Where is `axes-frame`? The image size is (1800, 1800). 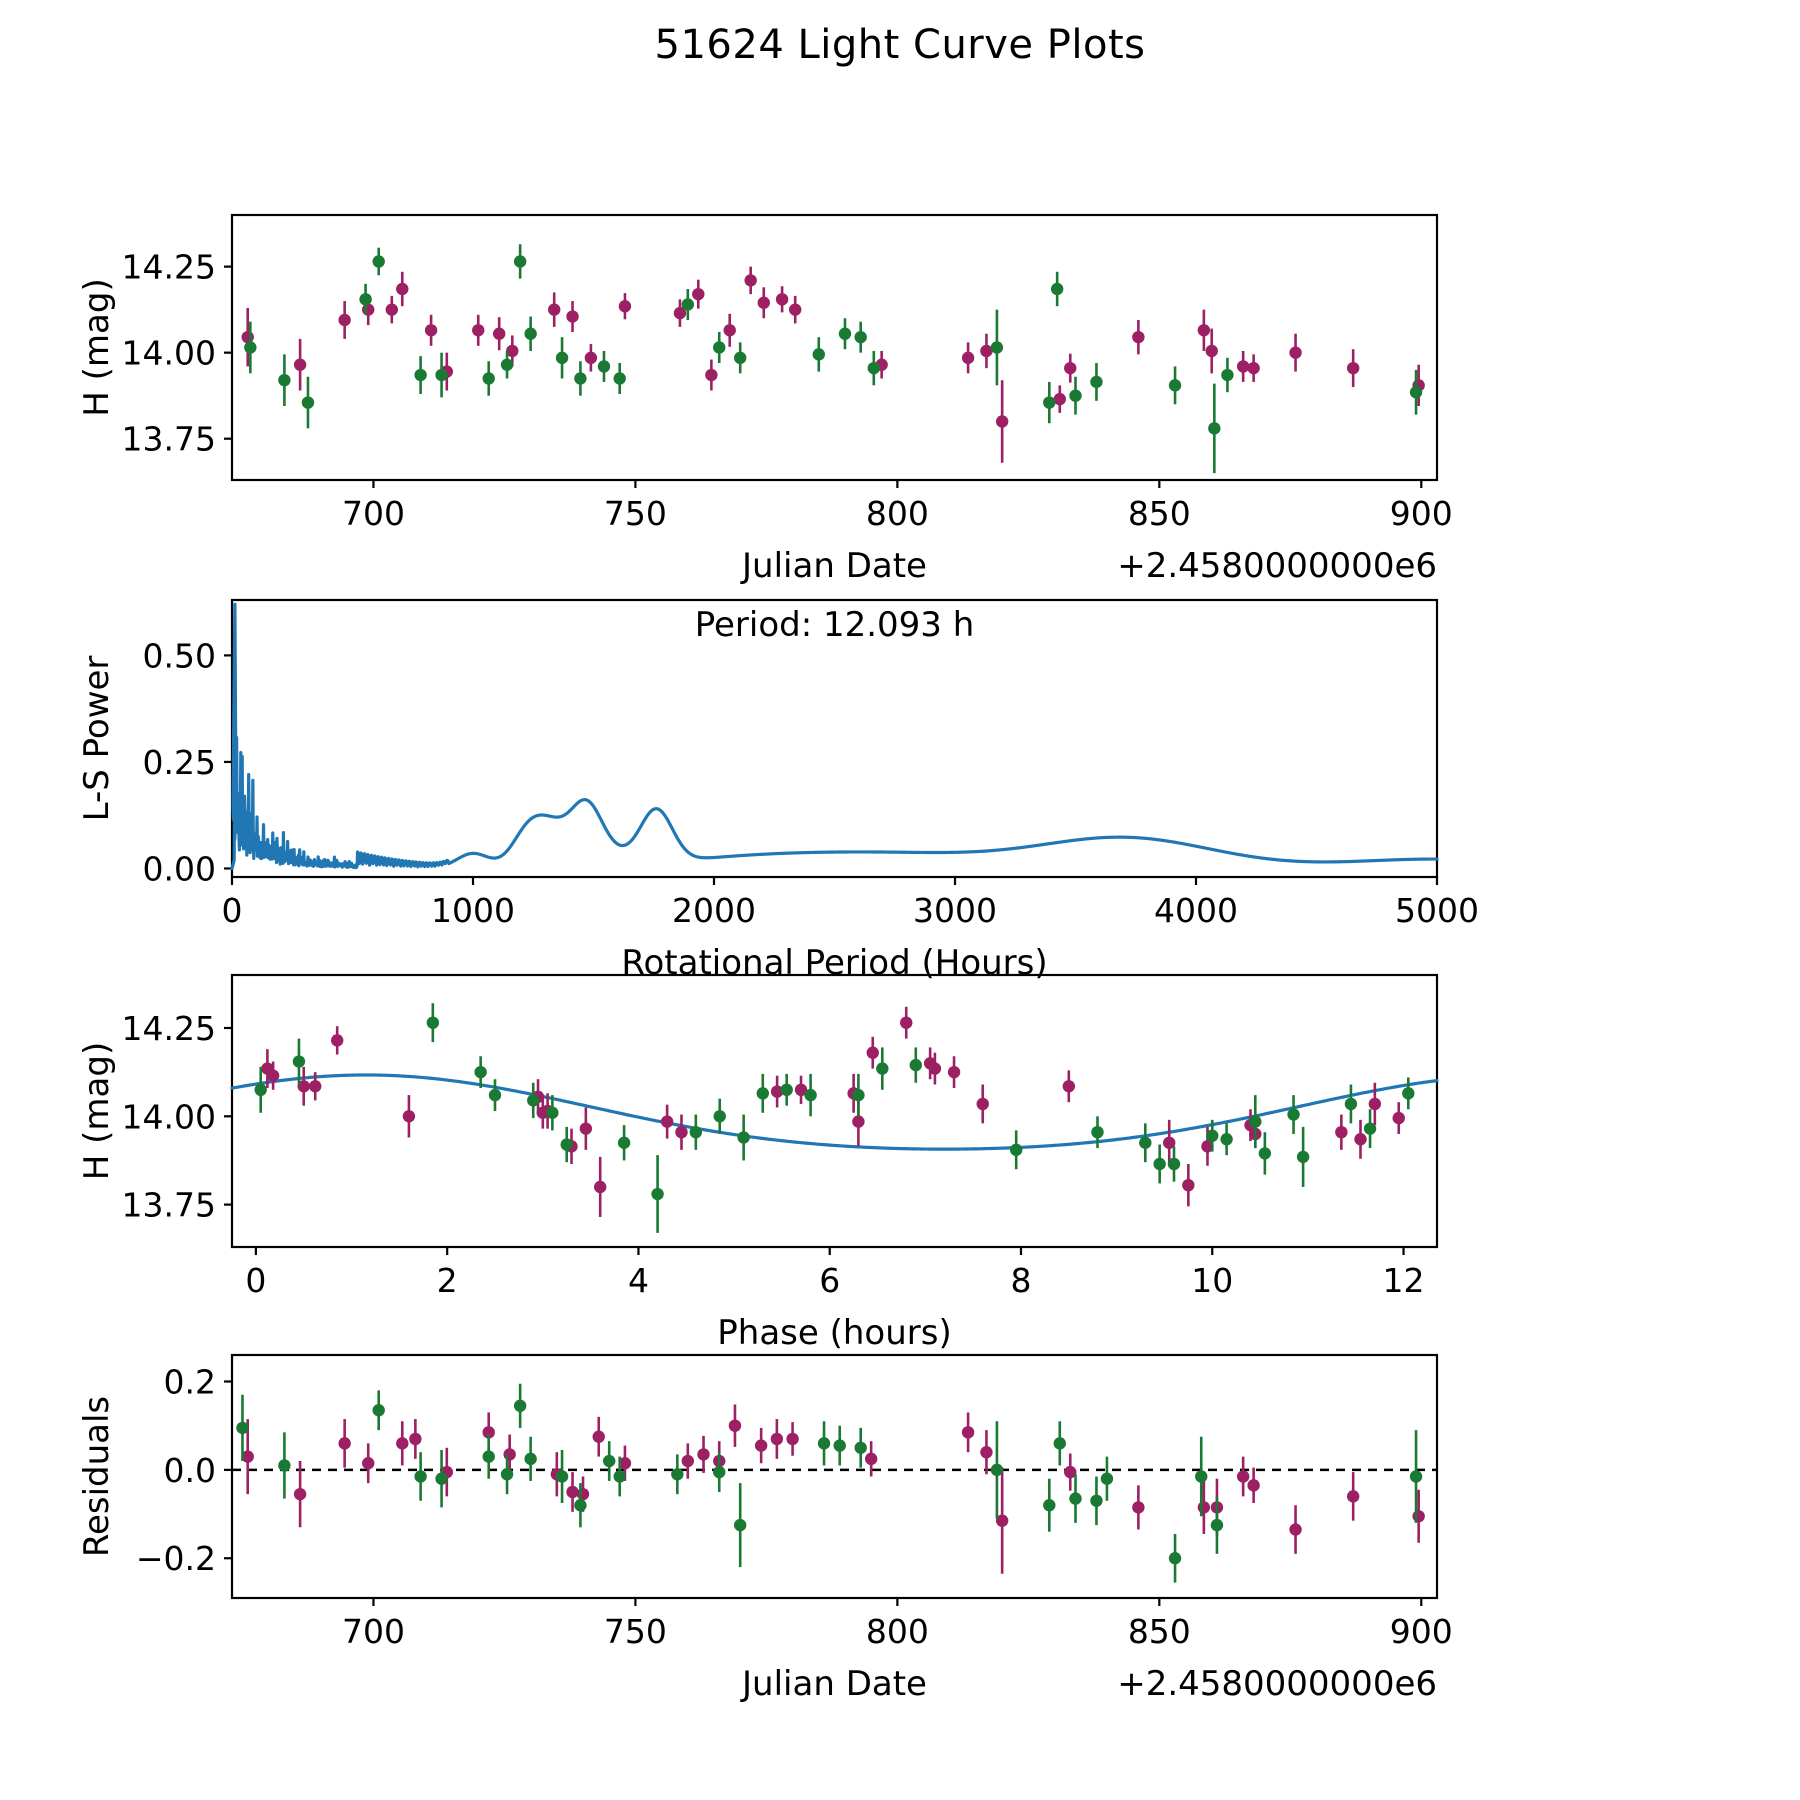
axes-frame is located at coordinates (834, 347).